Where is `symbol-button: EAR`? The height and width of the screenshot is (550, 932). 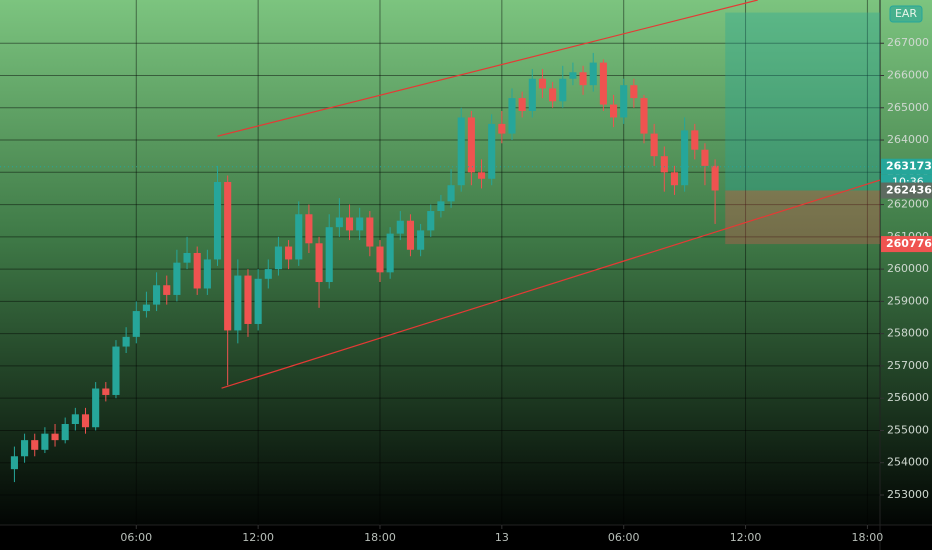 symbol-button: EAR is located at coordinates (906, 13).